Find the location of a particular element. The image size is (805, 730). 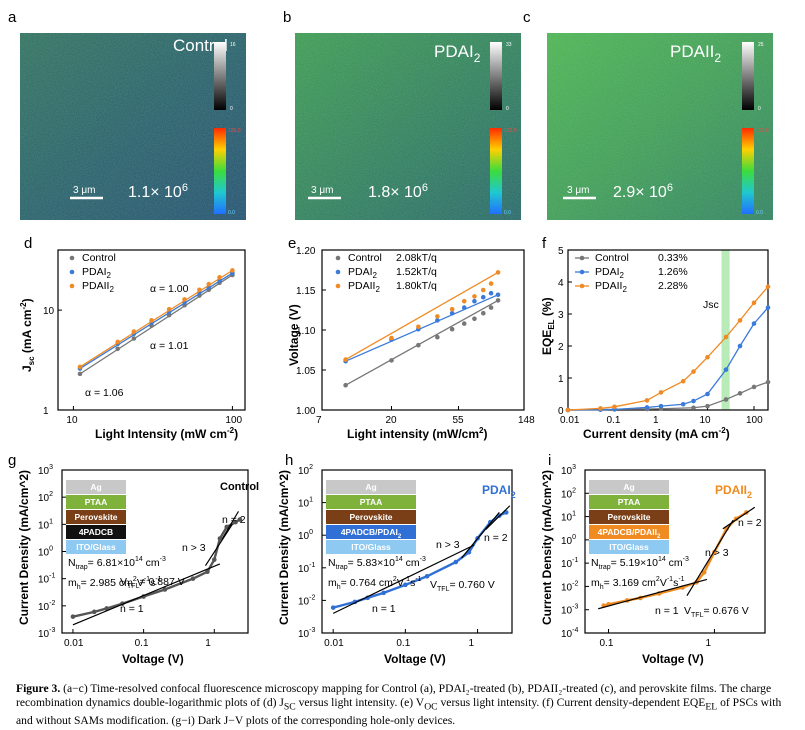

mobility-label: mh= 2.985 cm2V-1s-1 is located at coordinates (115, 583).